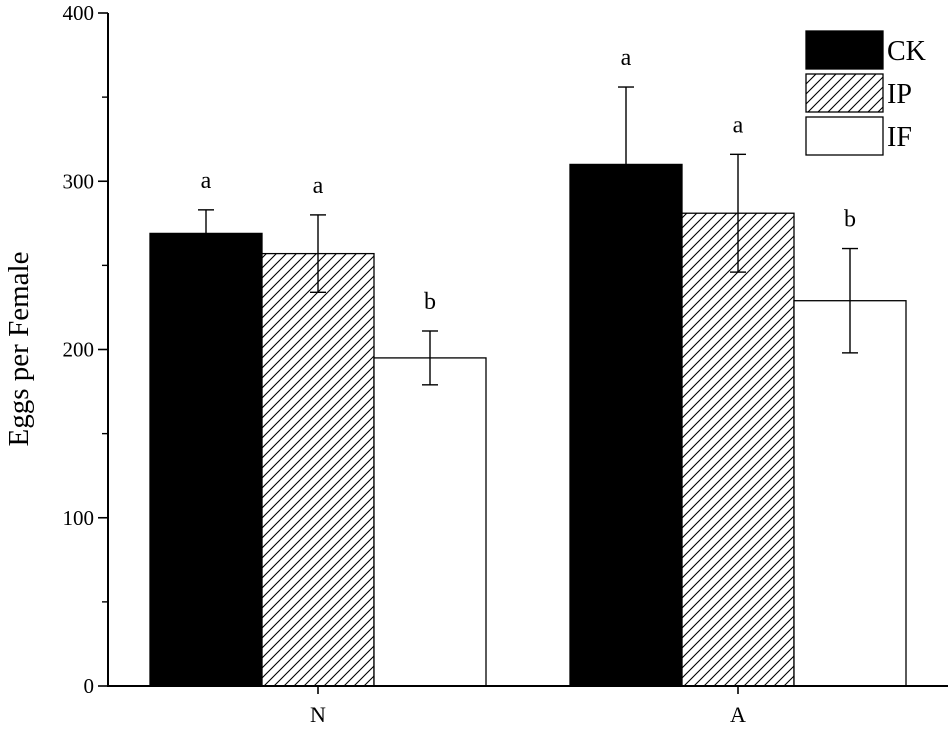 Image resolution: width=950 pixels, height=734 pixels. What do you see at coordinates (906, 51) in the screenshot?
I see `legend-label-ck: CK` at bounding box center [906, 51].